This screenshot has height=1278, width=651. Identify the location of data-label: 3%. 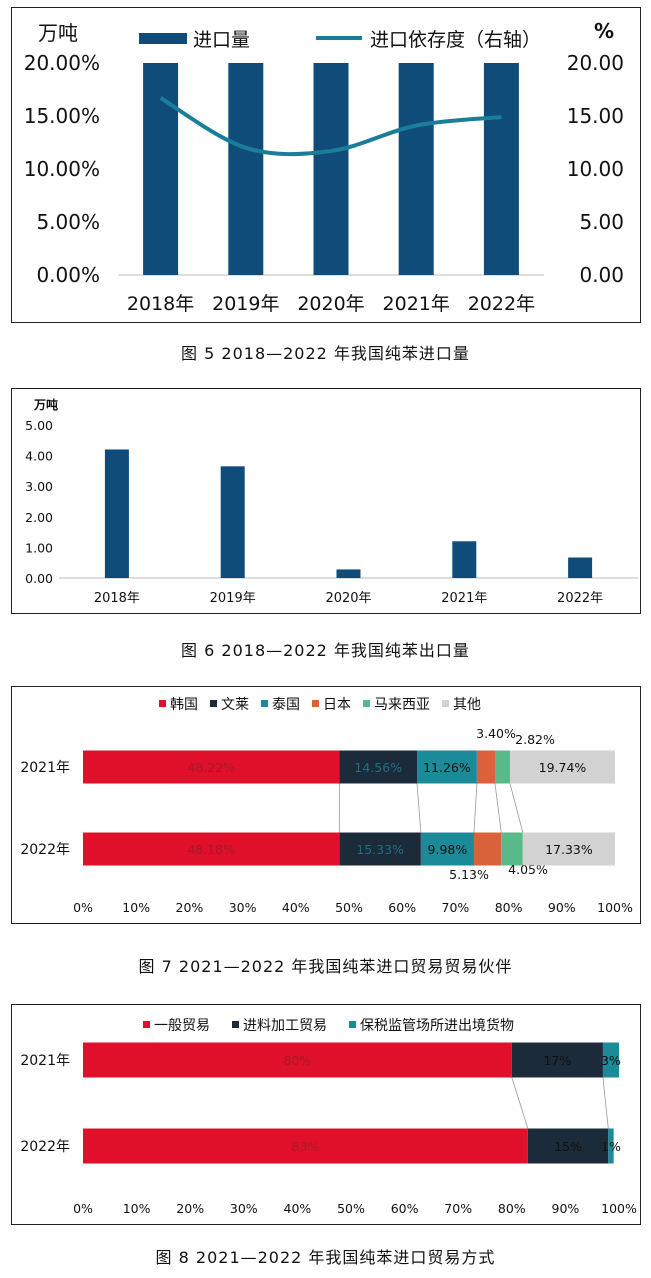
(611, 1060).